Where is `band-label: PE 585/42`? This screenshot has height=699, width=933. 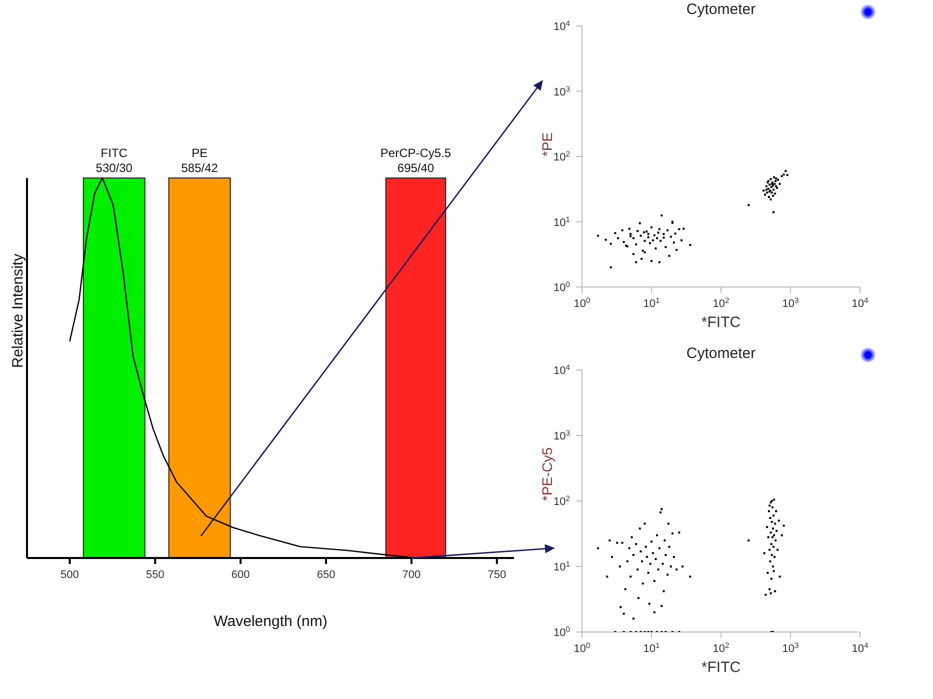
band-label: PE 585/42 is located at coordinates (199, 160).